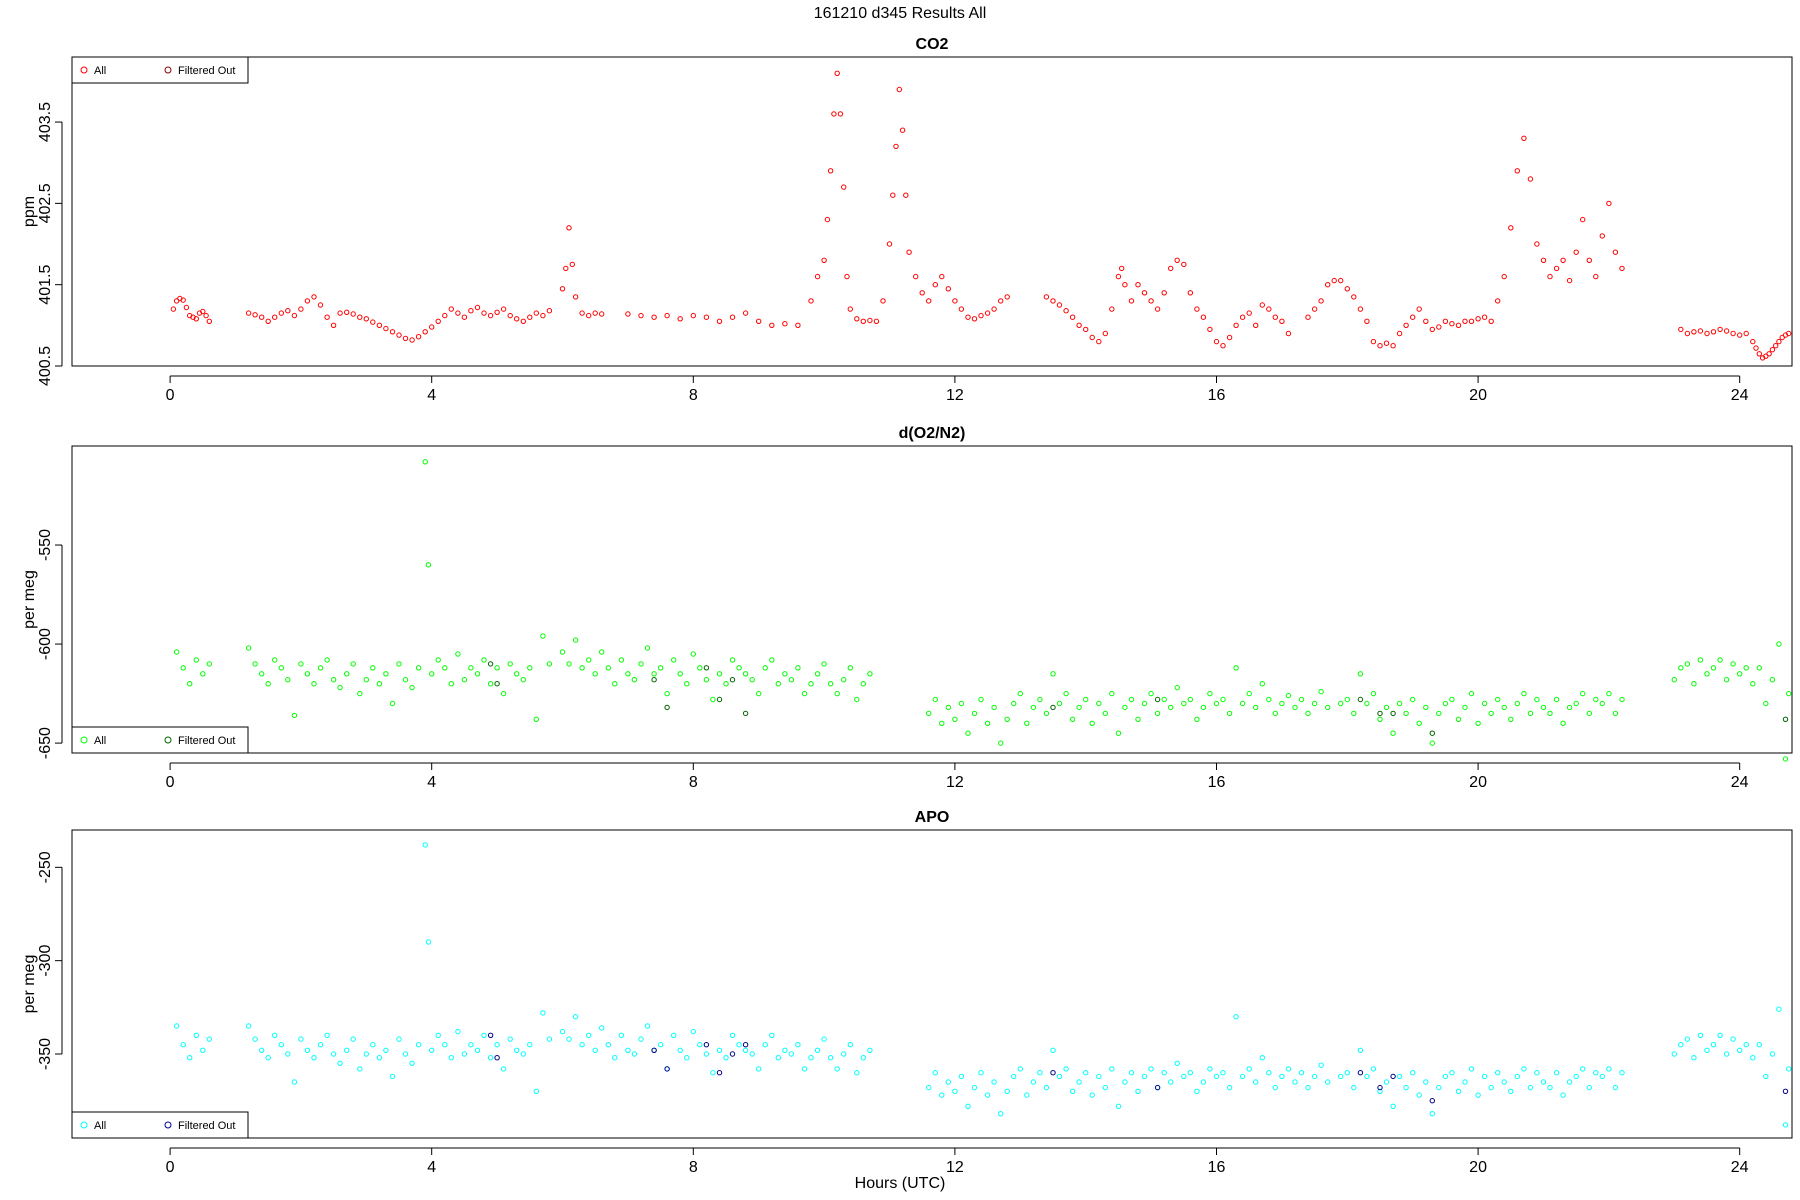 The width and height of the screenshot is (1800, 1200). I want to click on x-tick-label: 8, so click(693, 1167).